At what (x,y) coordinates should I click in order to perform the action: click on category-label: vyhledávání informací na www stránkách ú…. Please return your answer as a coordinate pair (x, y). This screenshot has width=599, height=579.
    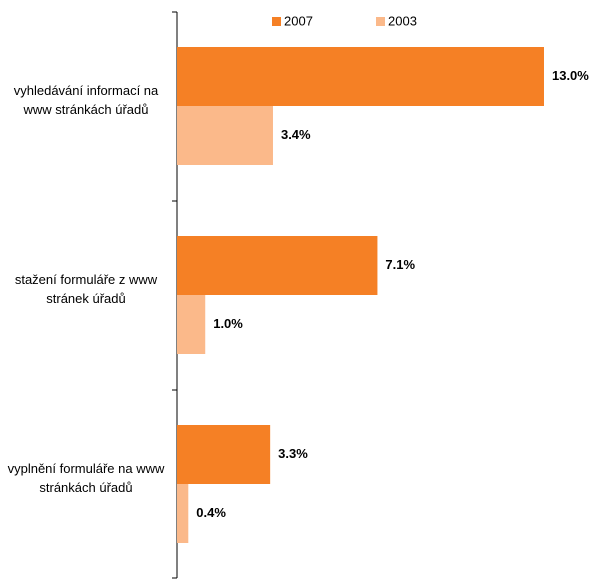
    Looking at the image, I should click on (86, 100).